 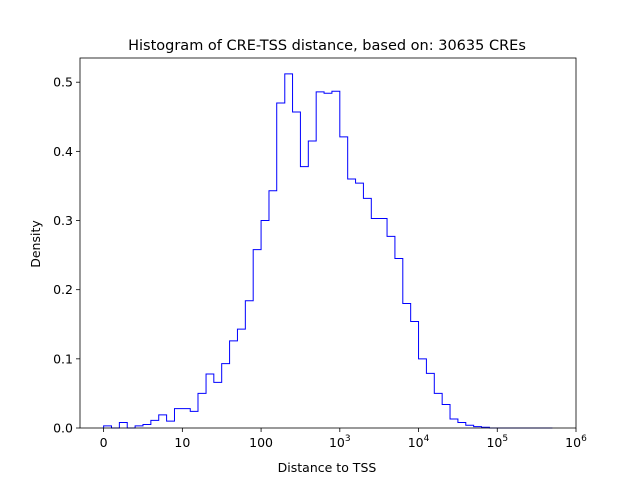 What do you see at coordinates (104, 442) in the screenshot?
I see `x-tick-label: 0` at bounding box center [104, 442].